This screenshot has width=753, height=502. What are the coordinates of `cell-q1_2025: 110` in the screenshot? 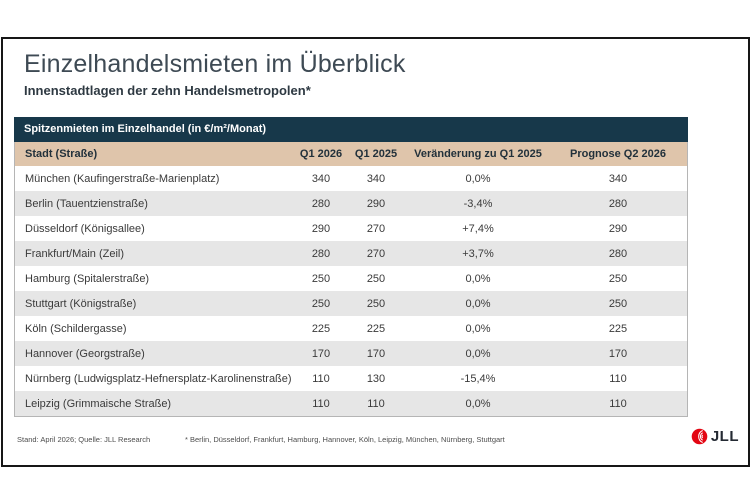 It's located at (376, 403).